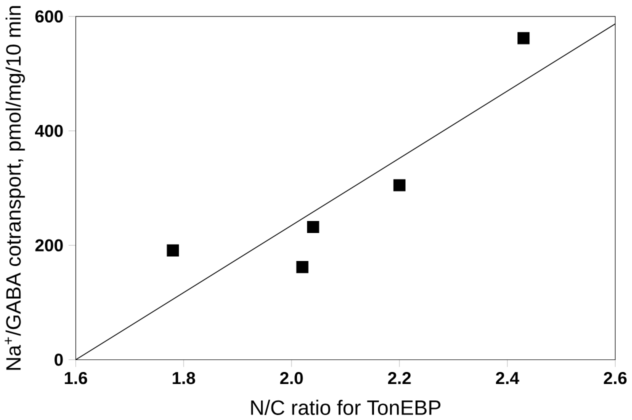 This screenshot has height=420, width=632. Describe the element at coordinates (49, 131) in the screenshot. I see `y-tick-label: 400` at that location.